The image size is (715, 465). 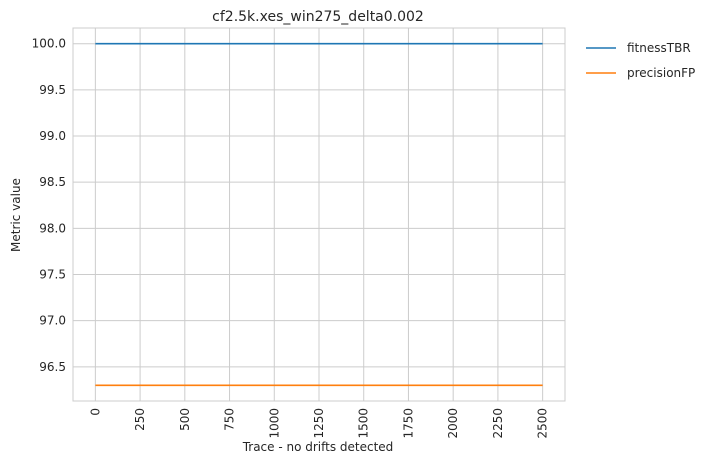 I want to click on x-axis-label: Trace - no drifts detected, so click(x=318, y=447).